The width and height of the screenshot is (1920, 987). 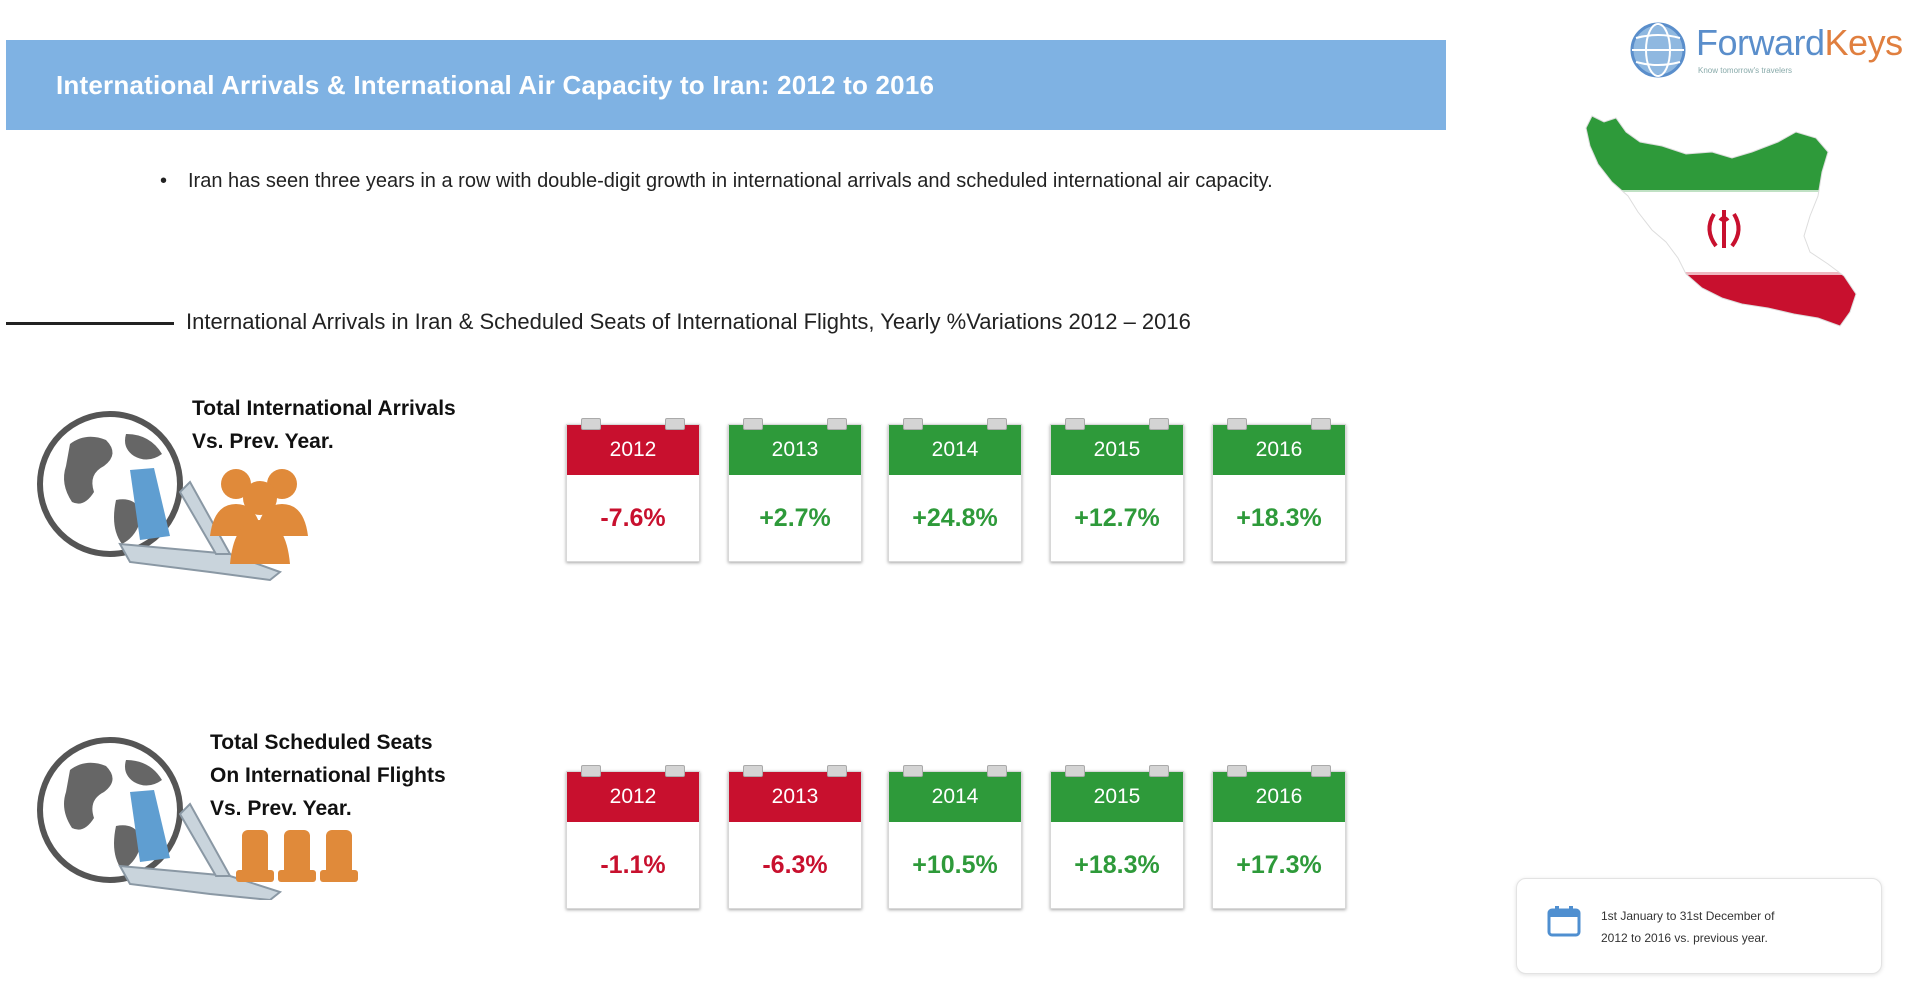 What do you see at coordinates (1279, 864) in the screenshot?
I see `card-value: +17.3%` at bounding box center [1279, 864].